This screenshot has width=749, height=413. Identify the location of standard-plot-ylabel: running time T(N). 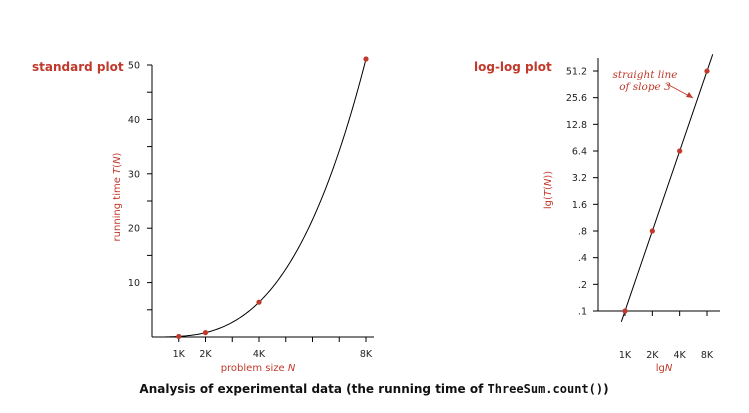
(117, 196).